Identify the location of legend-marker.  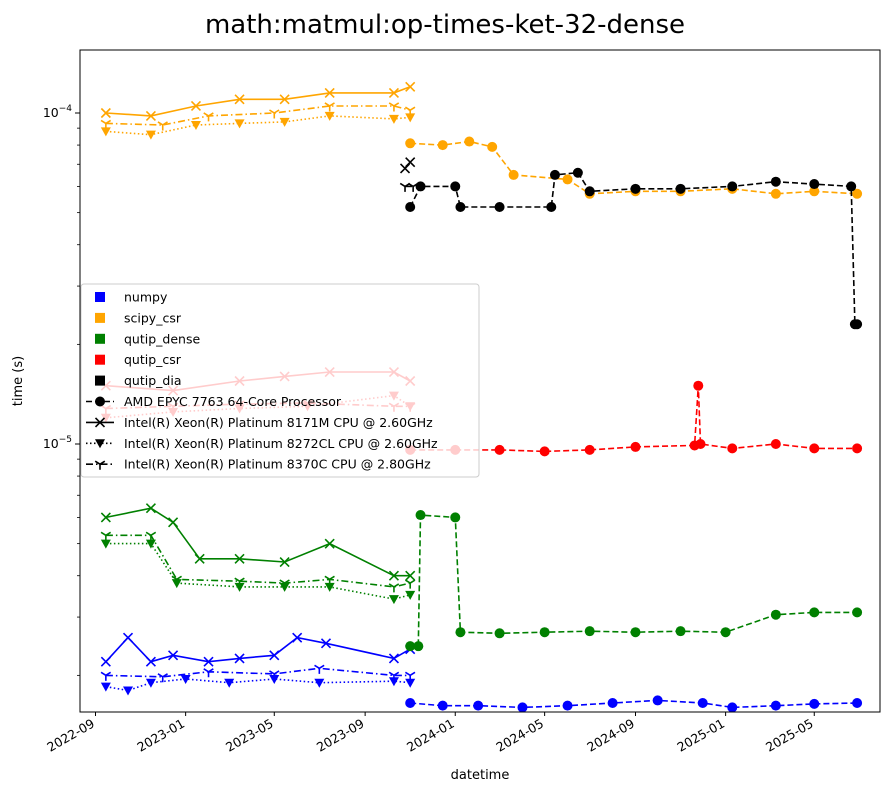
(100, 444).